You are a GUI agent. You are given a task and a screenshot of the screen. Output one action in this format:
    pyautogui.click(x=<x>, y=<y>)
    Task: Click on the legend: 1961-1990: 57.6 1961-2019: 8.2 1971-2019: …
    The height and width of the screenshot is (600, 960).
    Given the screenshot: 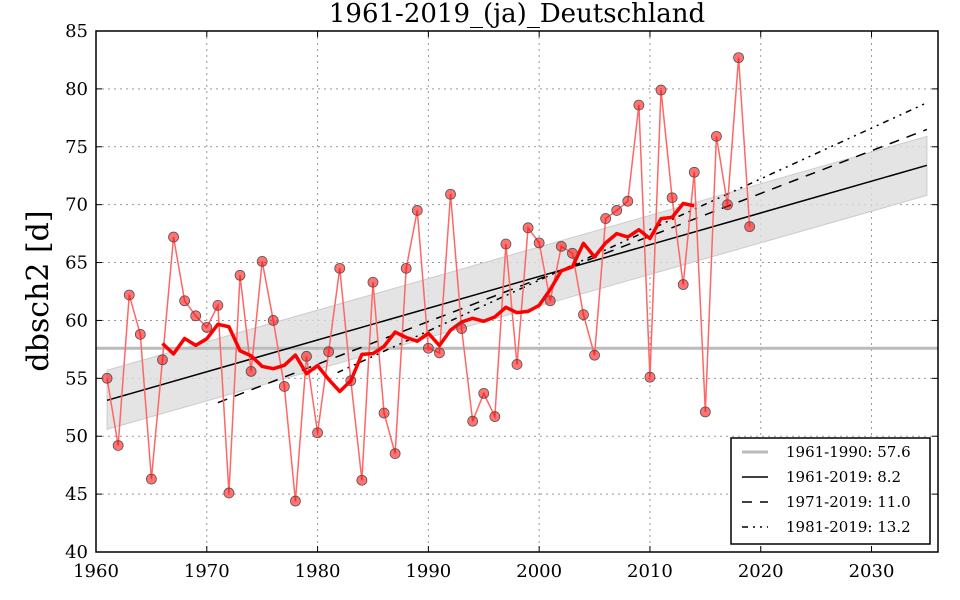 What is the action you would take?
    pyautogui.click(x=830, y=491)
    